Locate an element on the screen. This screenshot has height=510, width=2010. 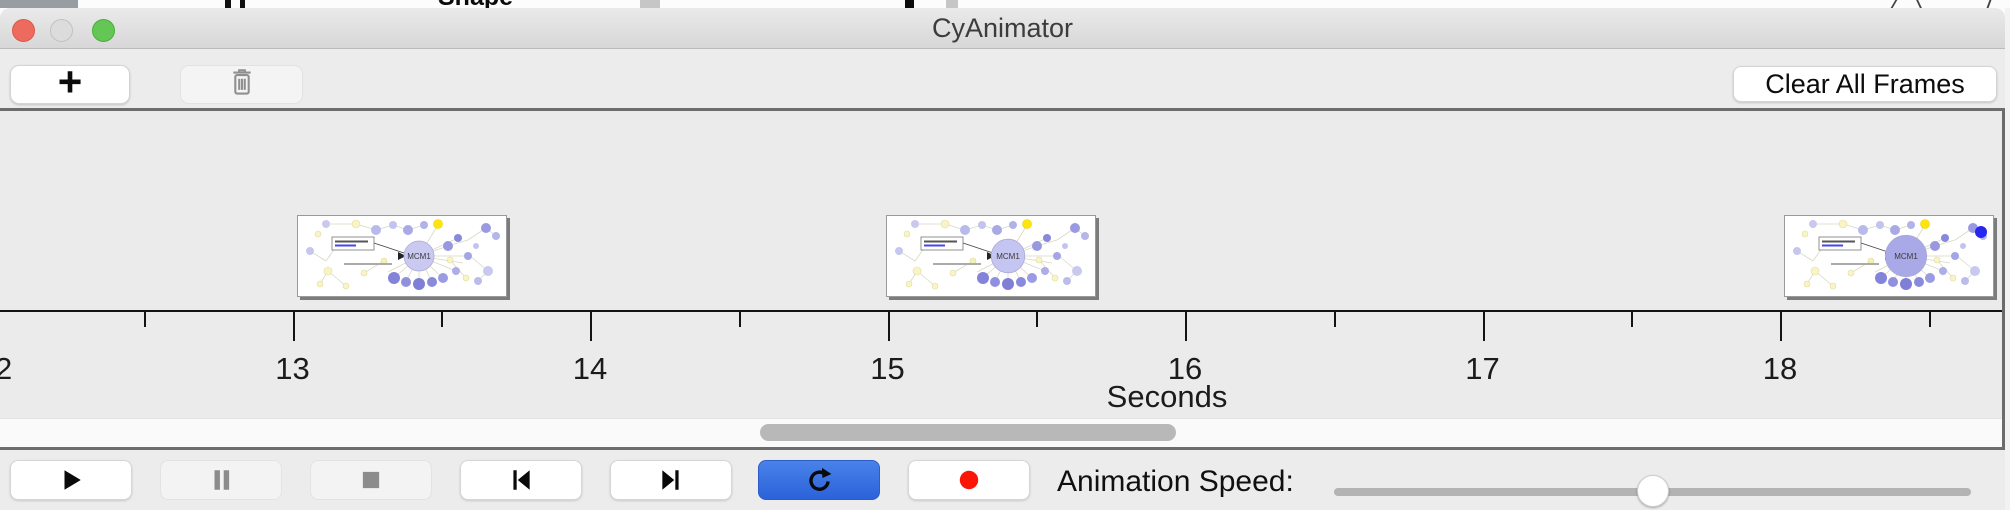
playback-bar: Animation Speed: is located at coordinates (1002, 480).